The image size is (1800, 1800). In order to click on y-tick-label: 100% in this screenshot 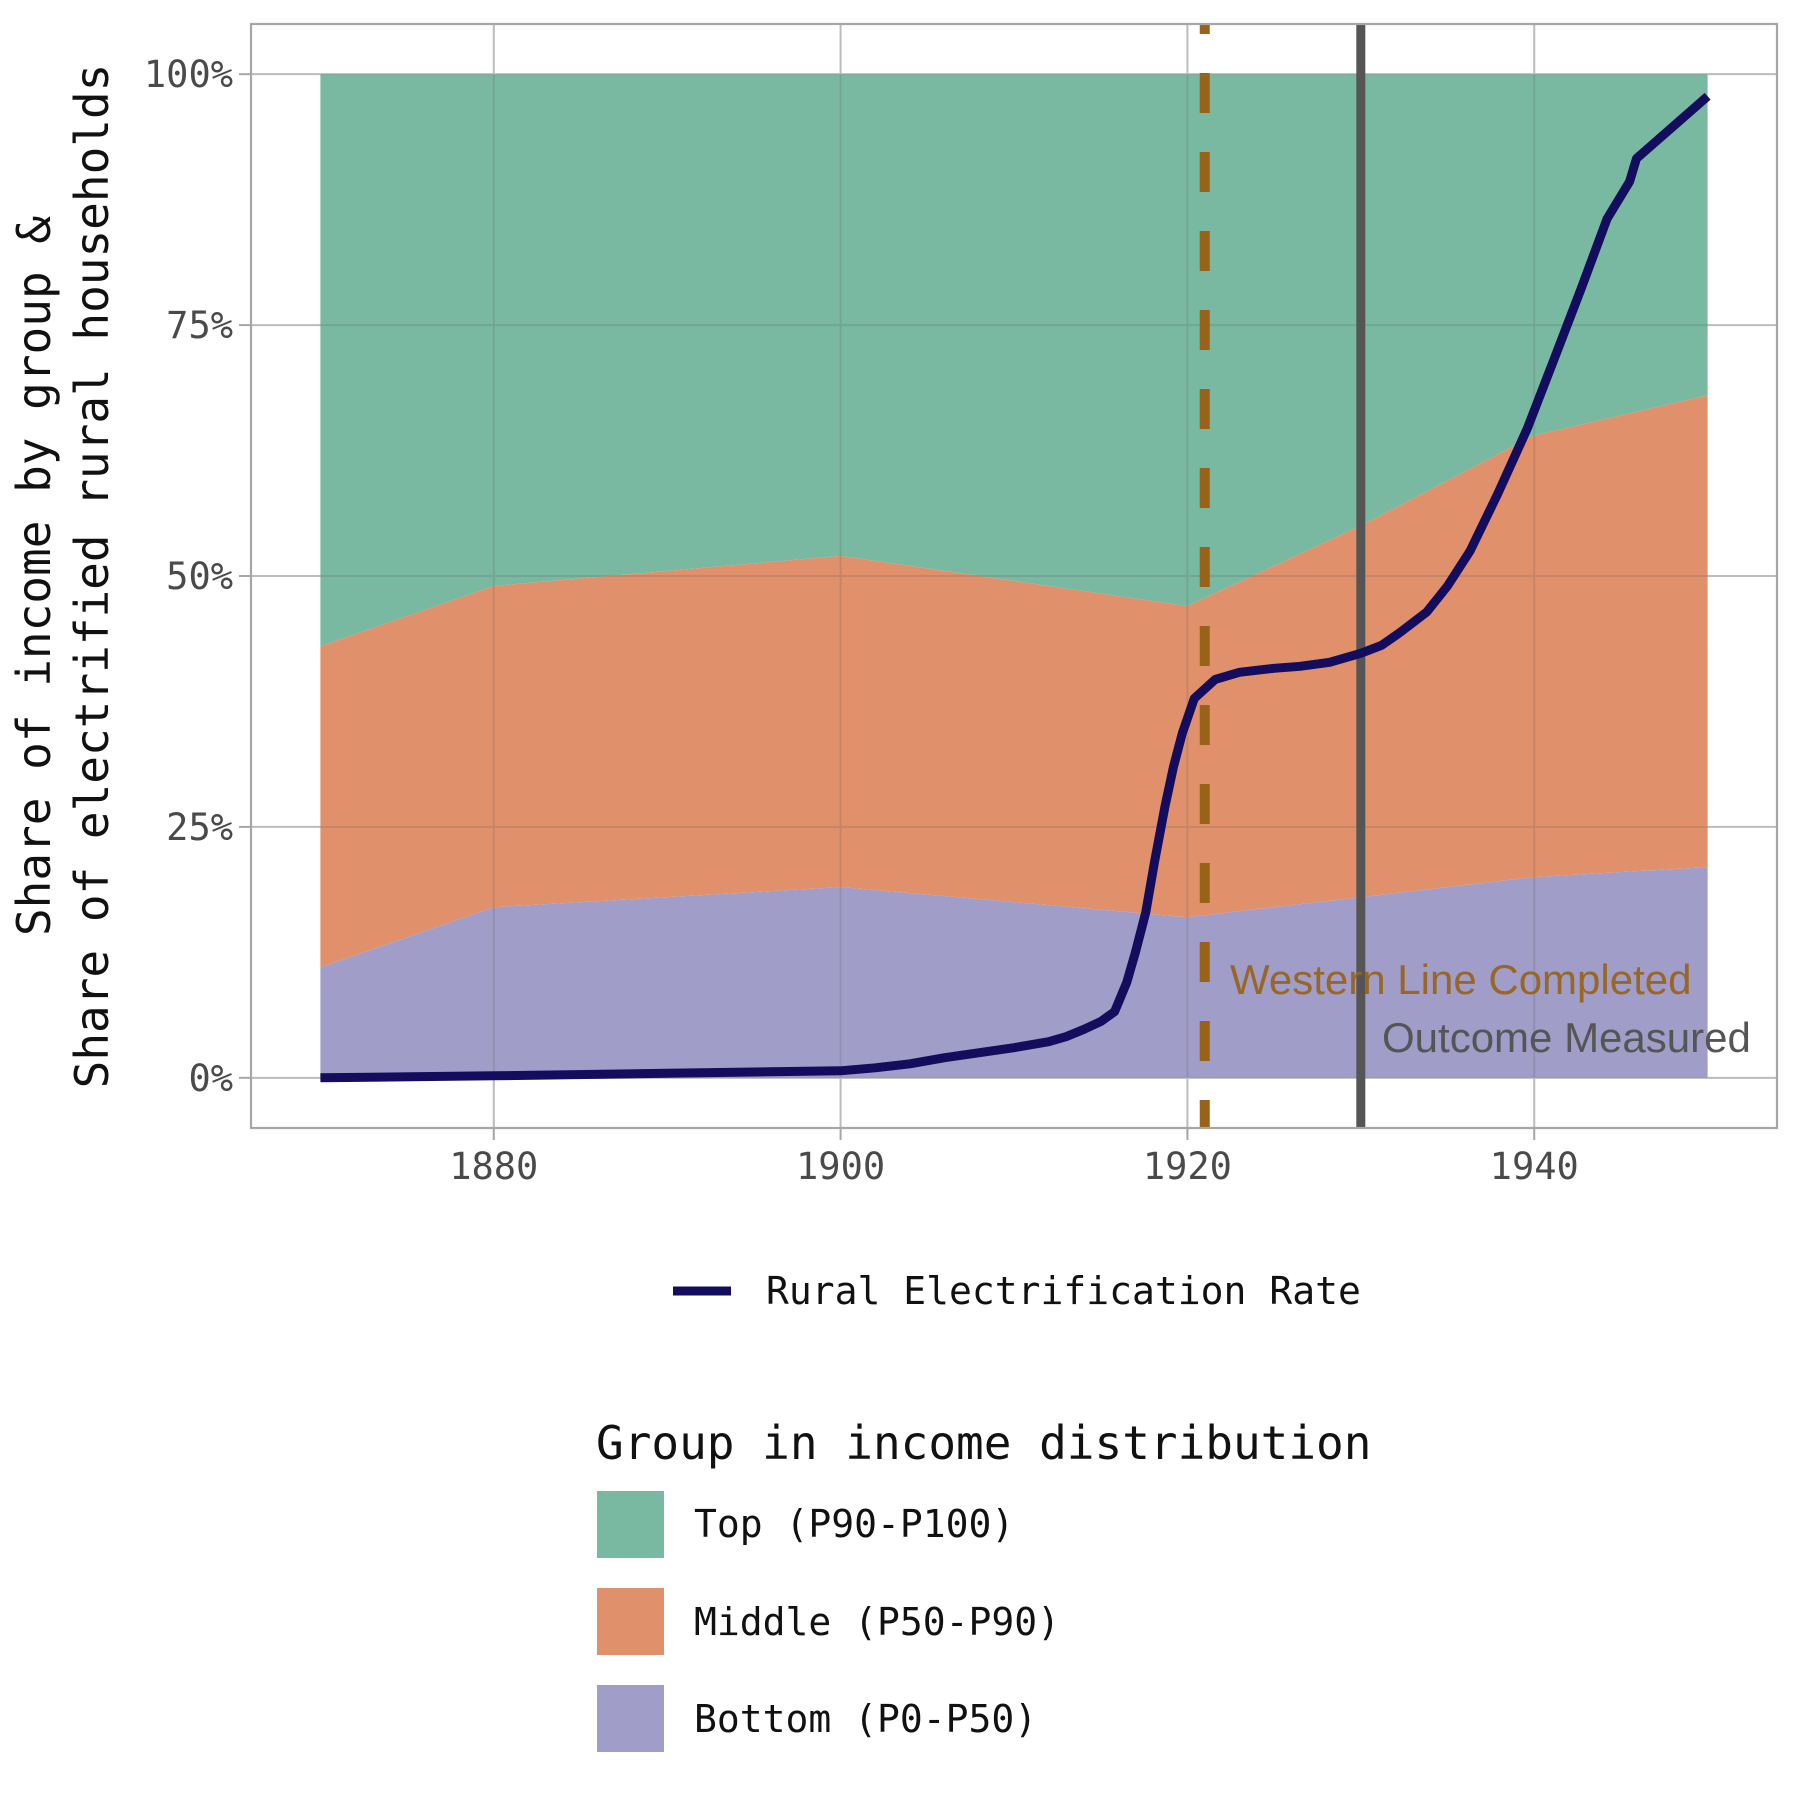, I will do `click(188, 74)`.